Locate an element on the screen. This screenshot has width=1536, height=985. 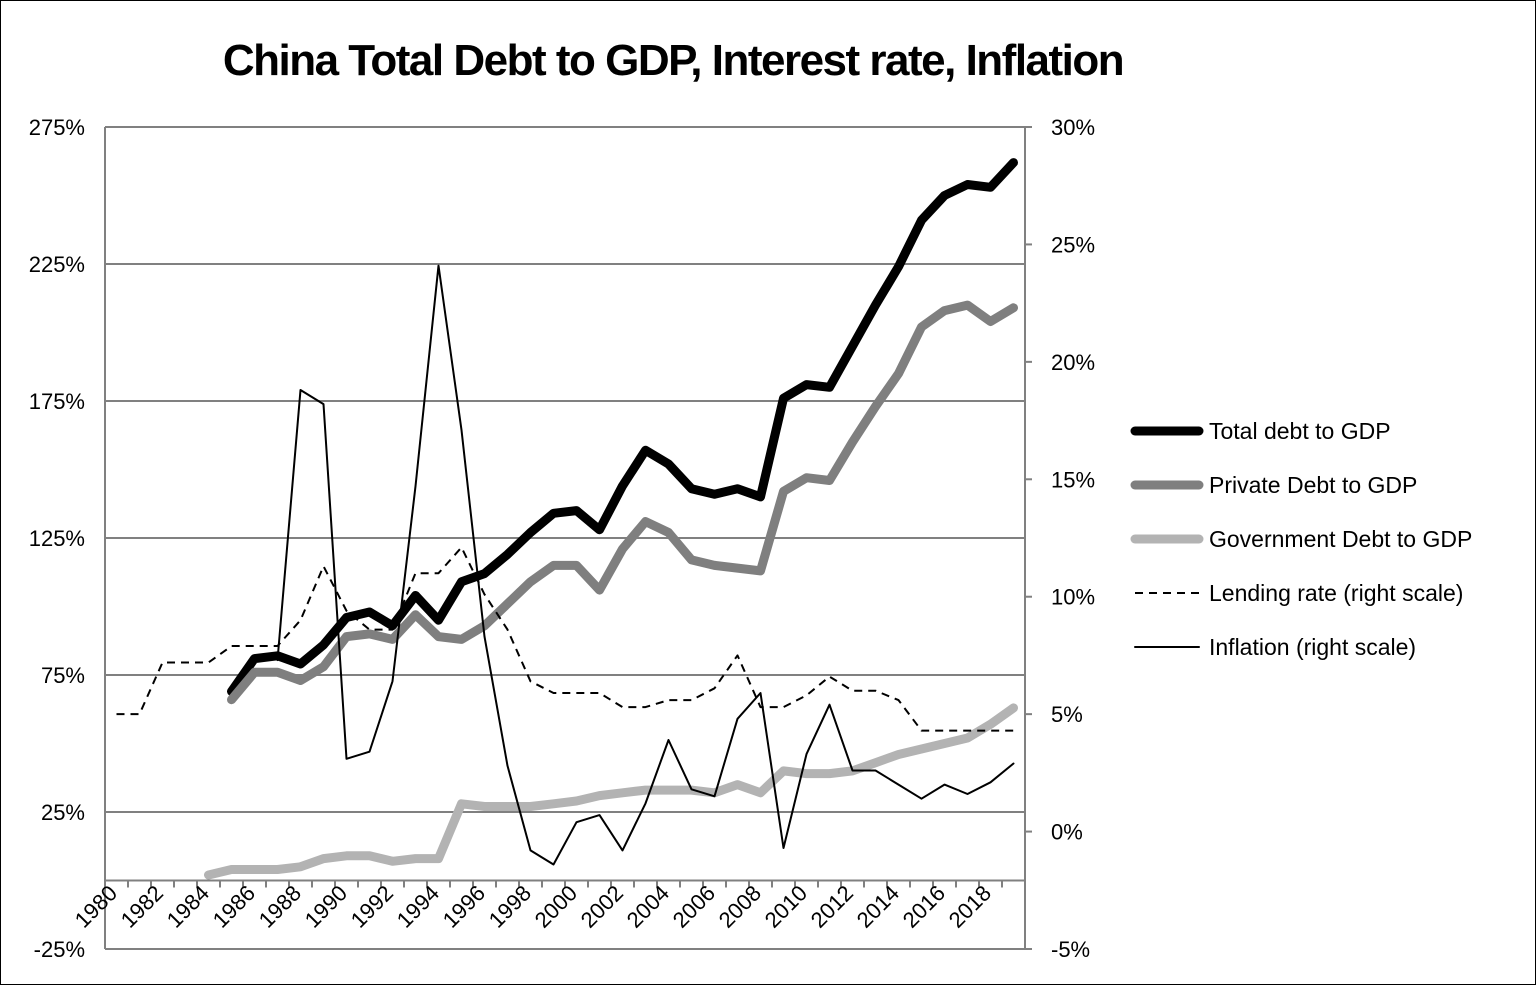
left-tick-label: 275% is located at coordinates (57, 127).